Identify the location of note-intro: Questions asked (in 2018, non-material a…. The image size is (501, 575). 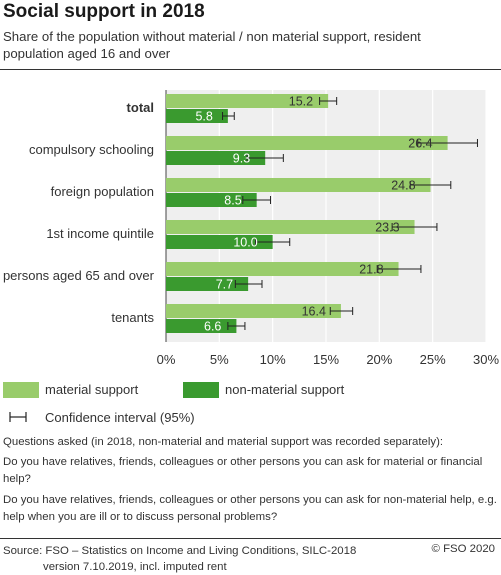
(223, 442).